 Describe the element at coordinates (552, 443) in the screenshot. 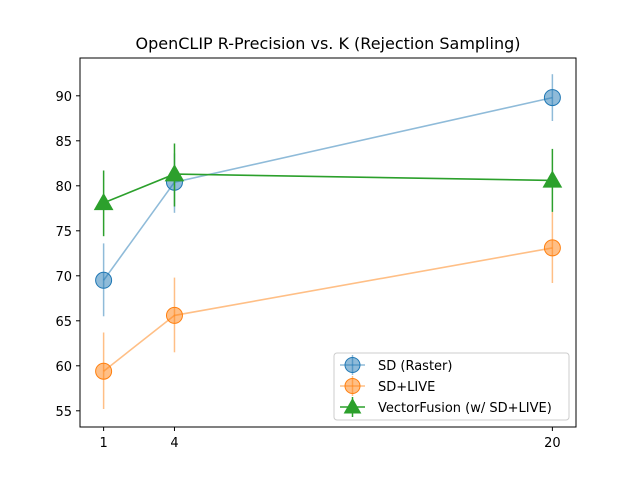

I see `x-tick-label: 20` at that location.